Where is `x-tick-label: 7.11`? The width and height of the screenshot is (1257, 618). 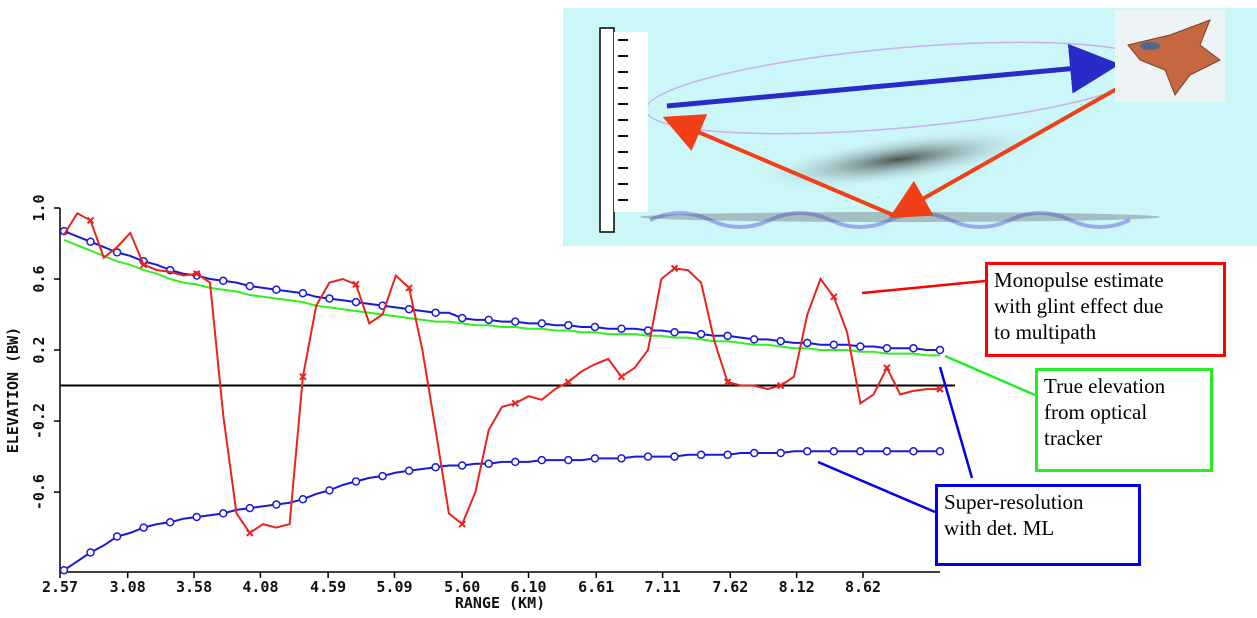
x-tick-label: 7.11 is located at coordinates (663, 587).